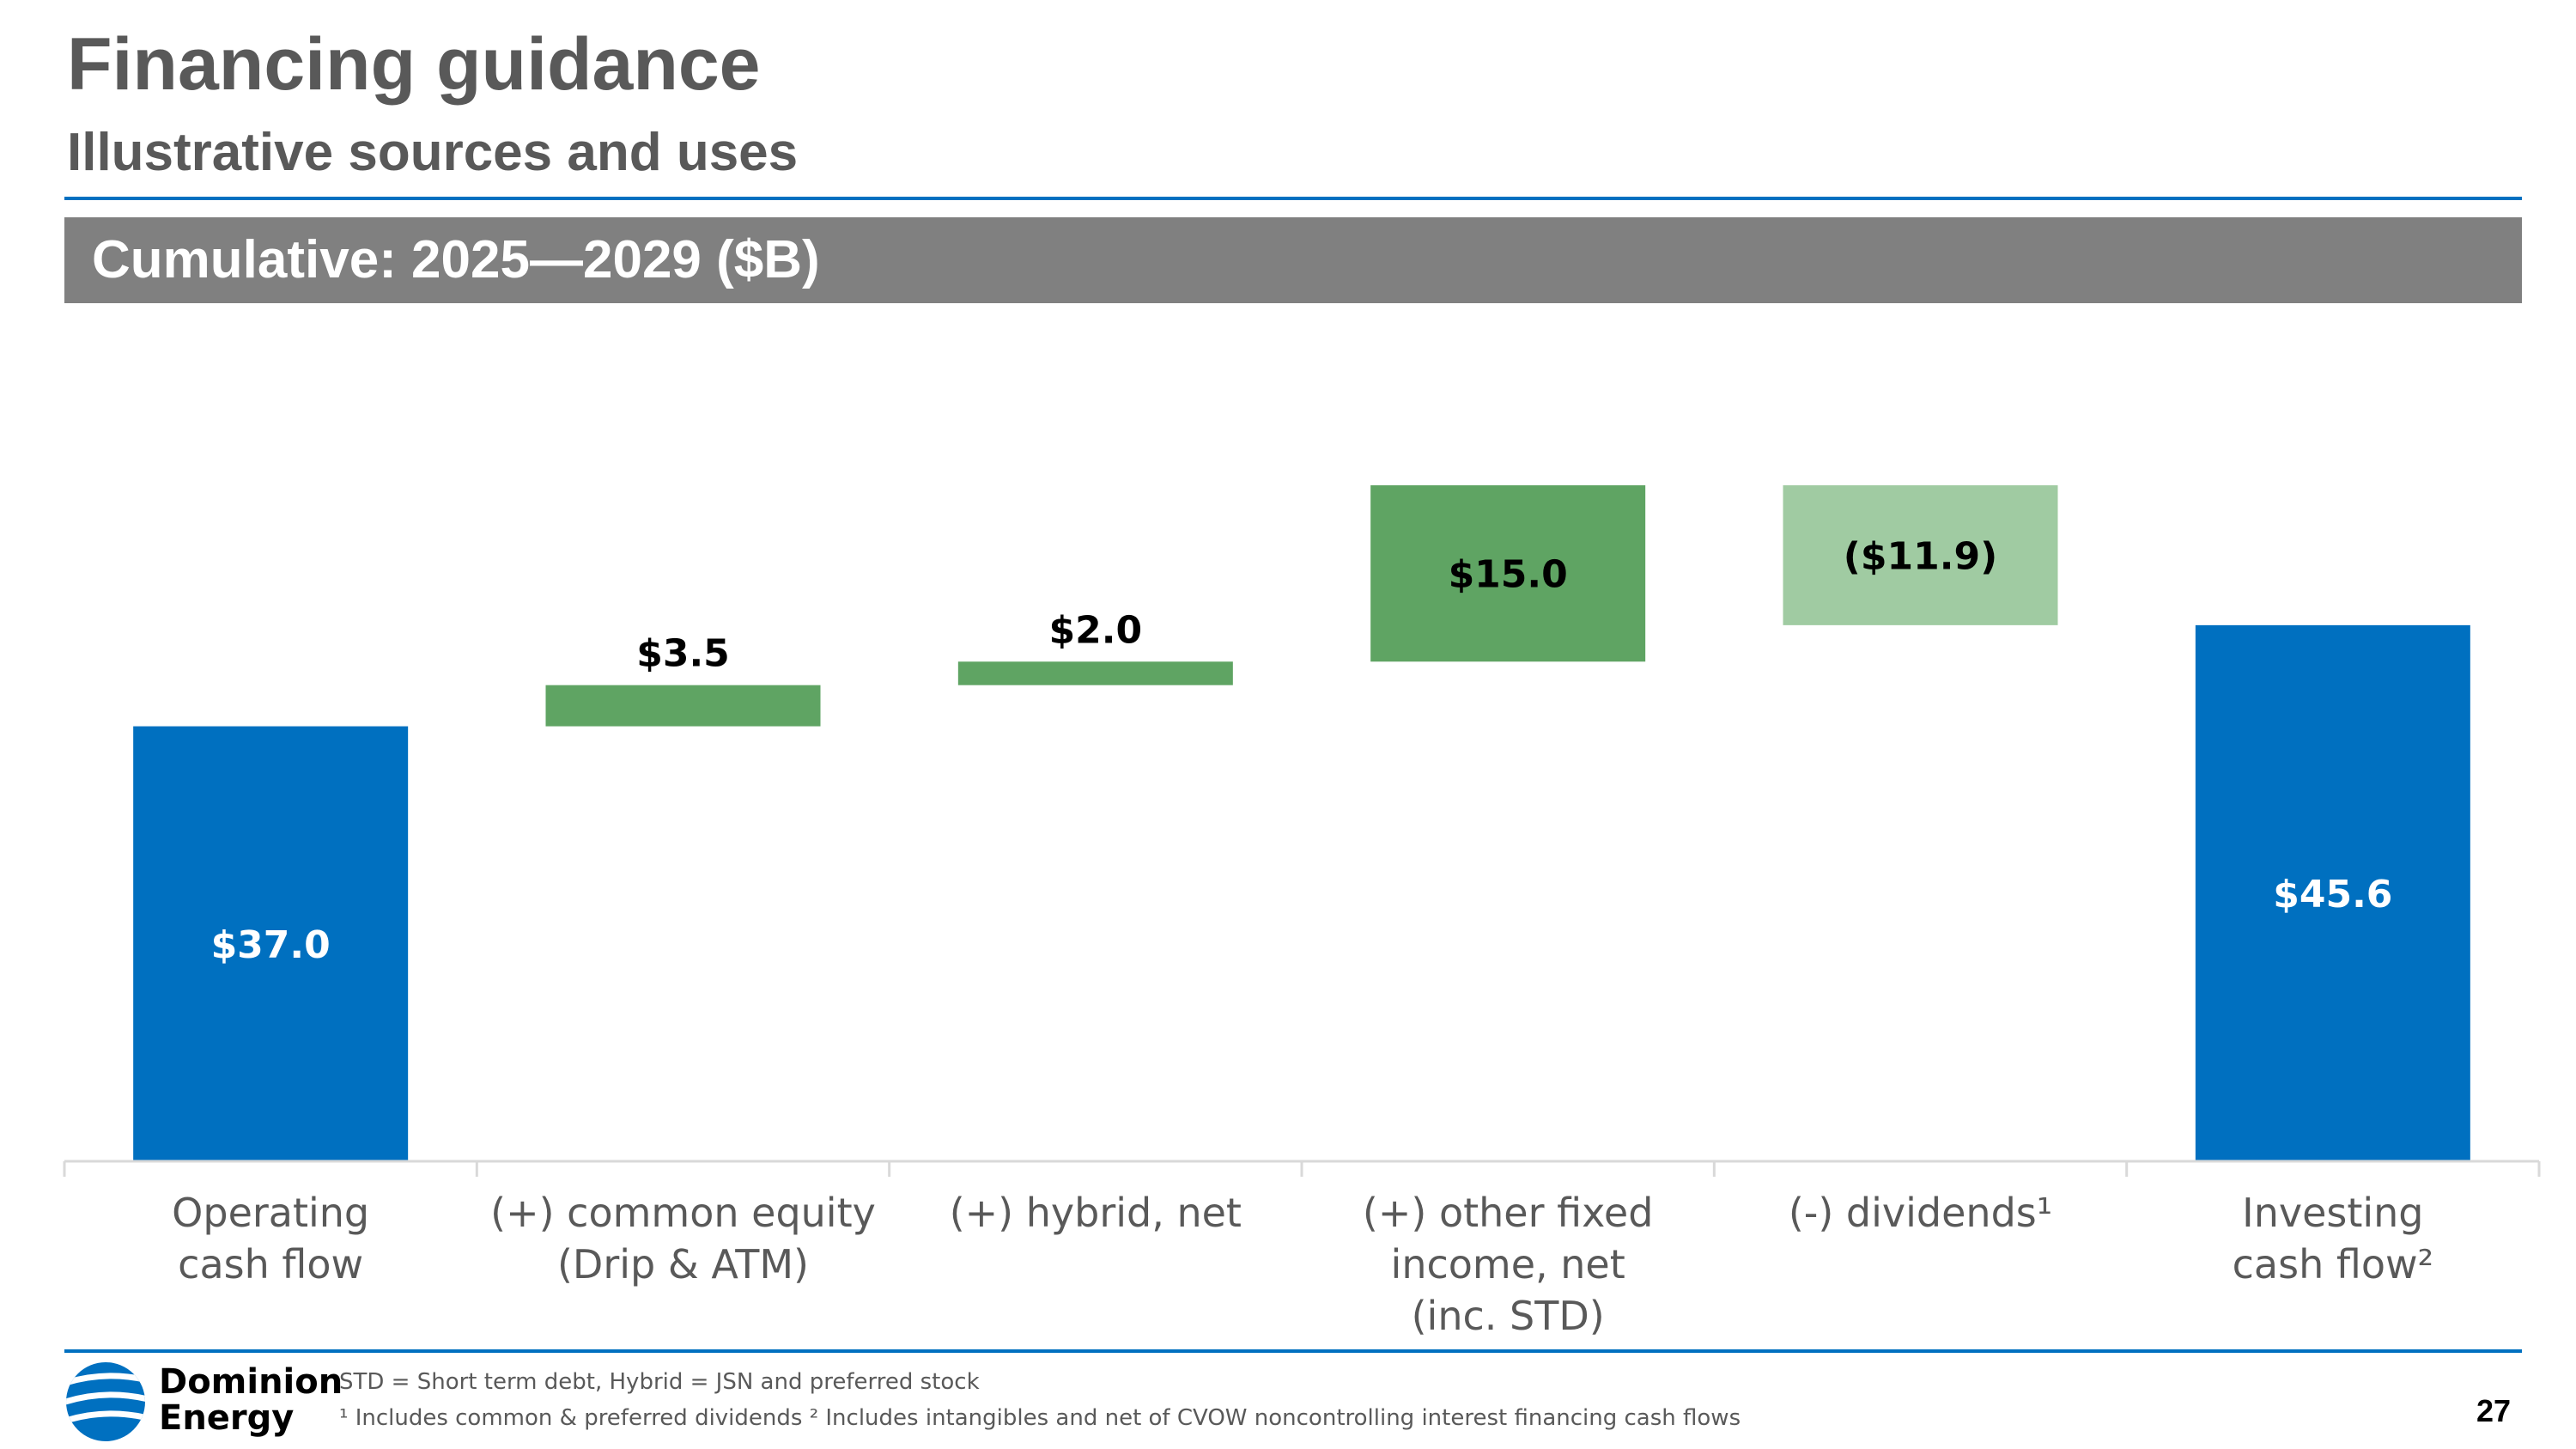 This screenshot has height=1449, width=2576. Describe the element at coordinates (106, 1401) in the screenshot. I see `dominion-logo-icon` at that location.